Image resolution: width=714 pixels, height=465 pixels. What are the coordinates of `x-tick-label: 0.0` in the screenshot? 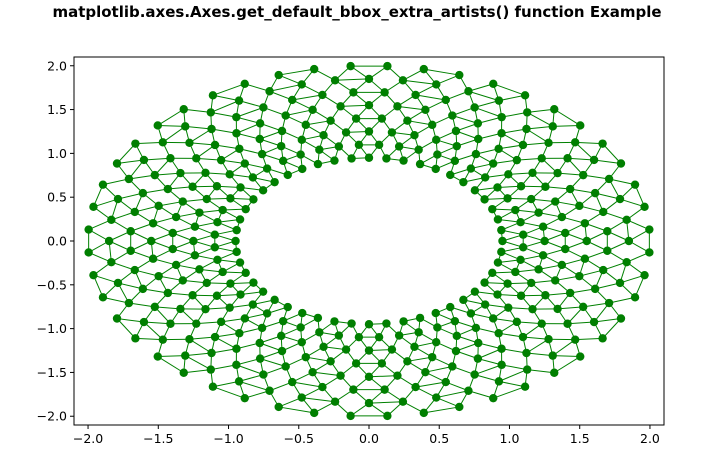 It's located at (369, 438).